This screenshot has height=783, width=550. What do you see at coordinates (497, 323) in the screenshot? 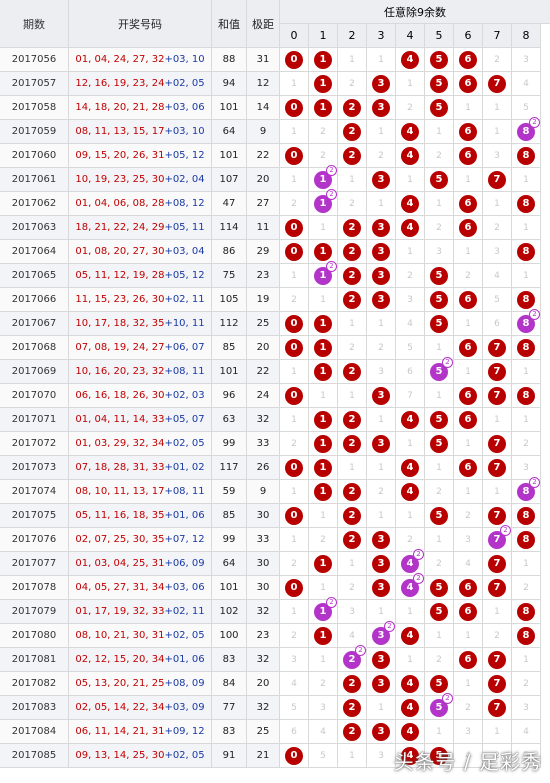
I see `miss-value: 6` at bounding box center [497, 323].